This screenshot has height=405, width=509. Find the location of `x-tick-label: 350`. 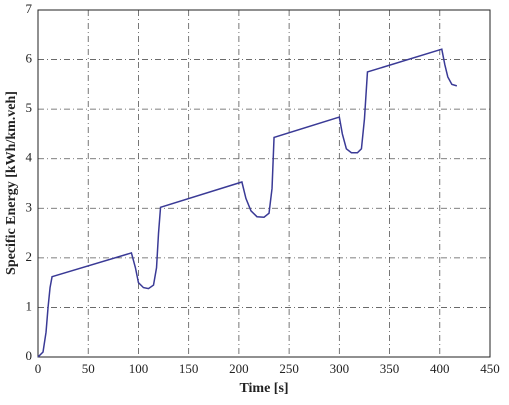

x-tick-label: 350 is located at coordinates (390, 368).